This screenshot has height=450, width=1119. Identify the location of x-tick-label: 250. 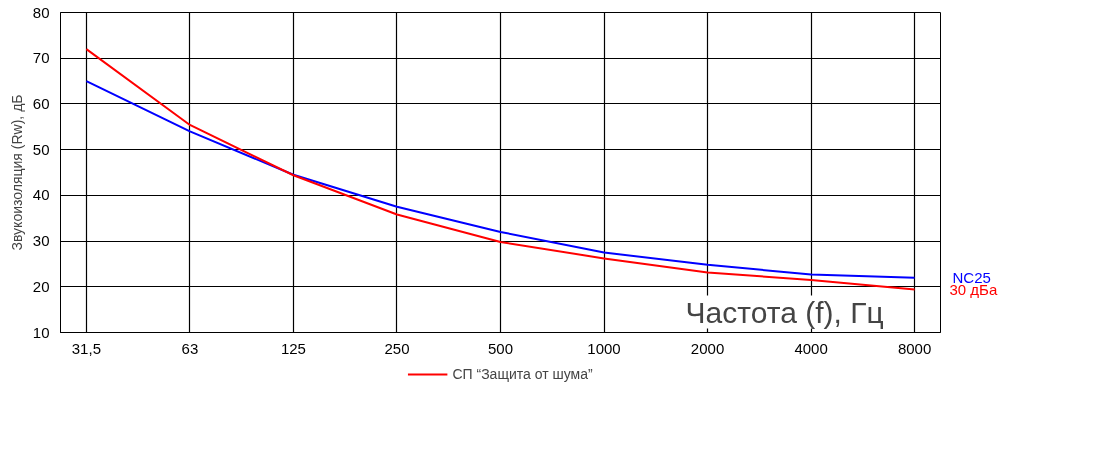
(397, 348).